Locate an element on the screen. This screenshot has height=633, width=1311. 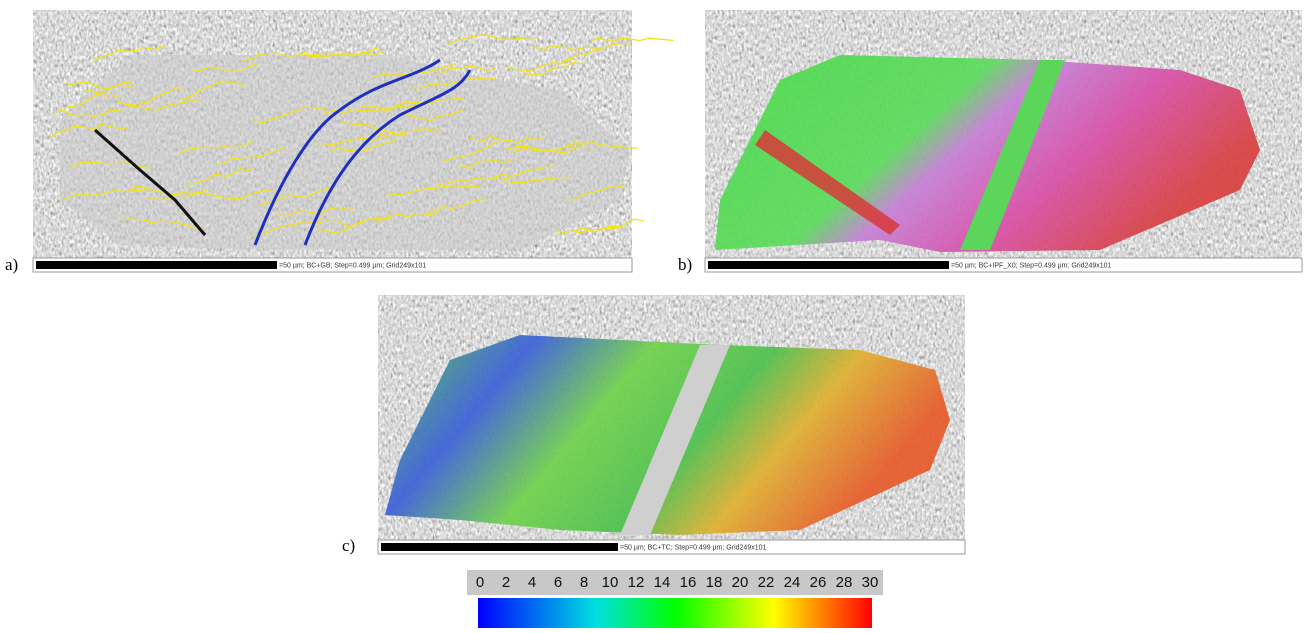
colorbar-tick-label: 10 is located at coordinates (610, 582).